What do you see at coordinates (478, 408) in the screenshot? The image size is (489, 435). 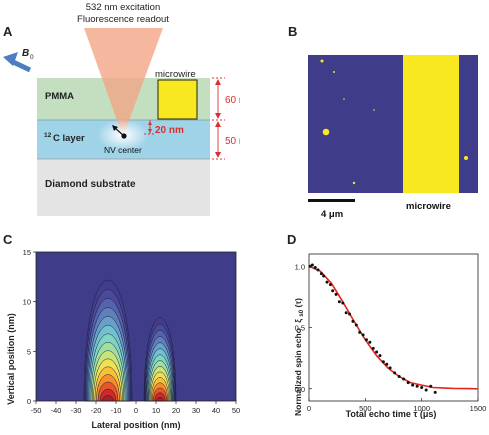 I see `d-xtick-label: 1500` at bounding box center [478, 408].